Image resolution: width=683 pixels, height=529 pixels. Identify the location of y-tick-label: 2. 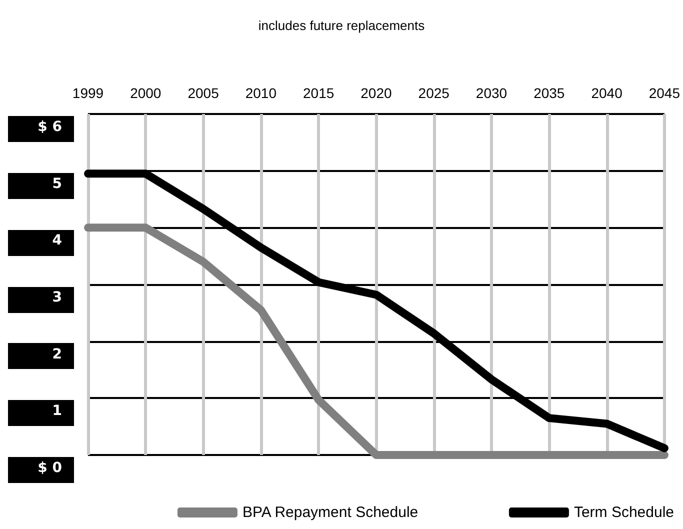
(57, 354).